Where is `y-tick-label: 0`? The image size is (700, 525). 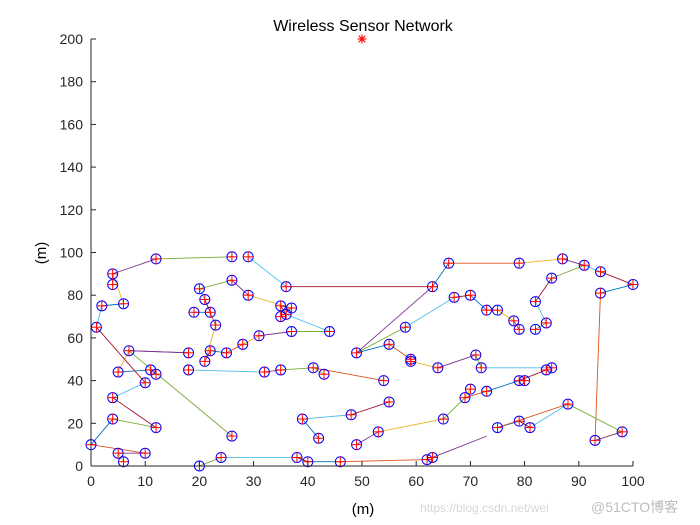 y-tick-label: 0 is located at coordinates (79, 466).